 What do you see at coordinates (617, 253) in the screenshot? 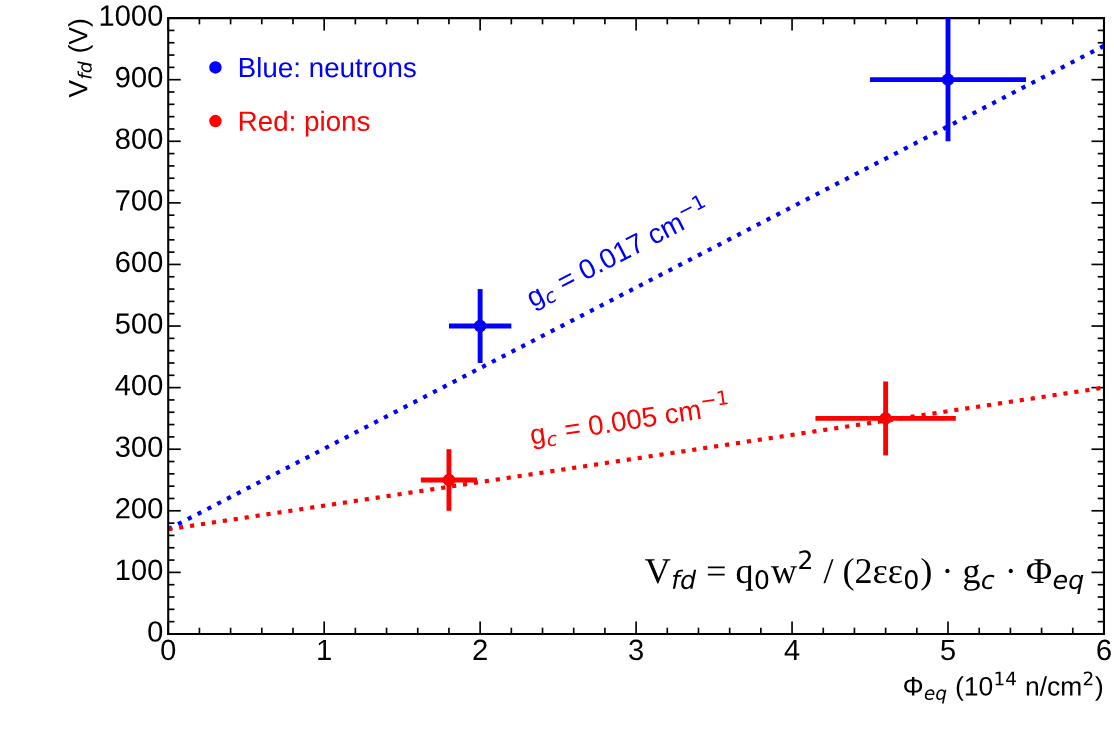
I see `text: g$_{c}$ = 0.017 cm$^{−1}$` at bounding box center [617, 253].